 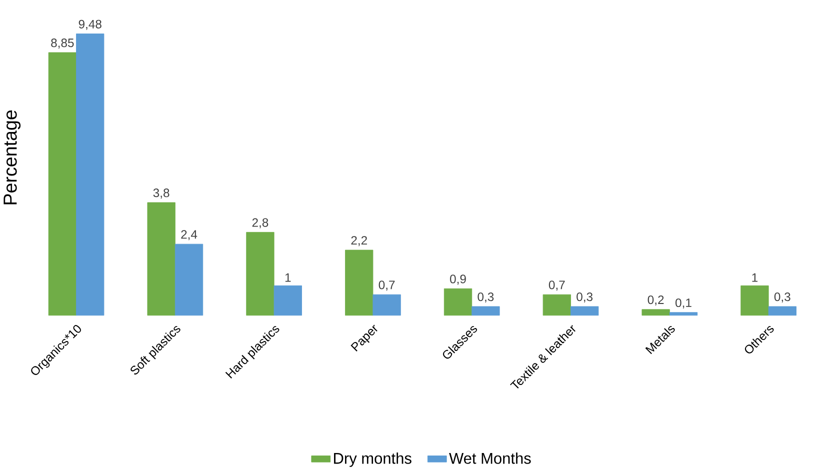 What do you see at coordinates (359, 241) in the screenshot?
I see `data-label: 2,2` at bounding box center [359, 241].